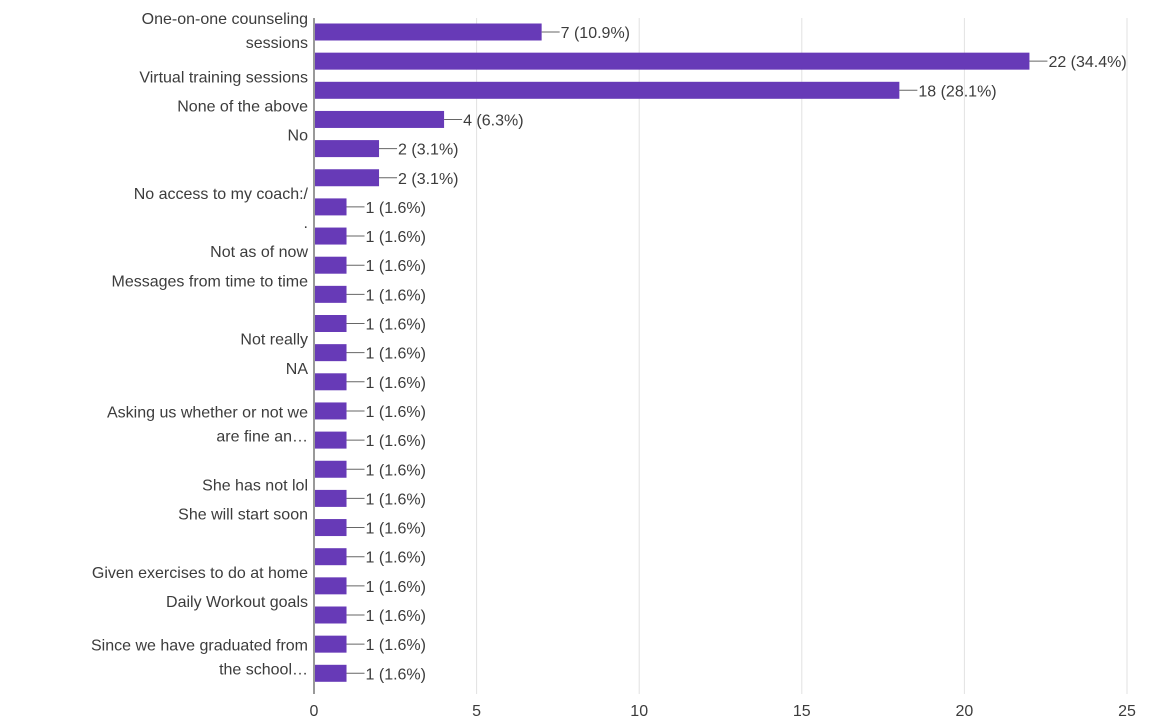 The height and width of the screenshot is (723, 1159). What do you see at coordinates (298, 136) in the screenshot?
I see `category-label: No` at bounding box center [298, 136].